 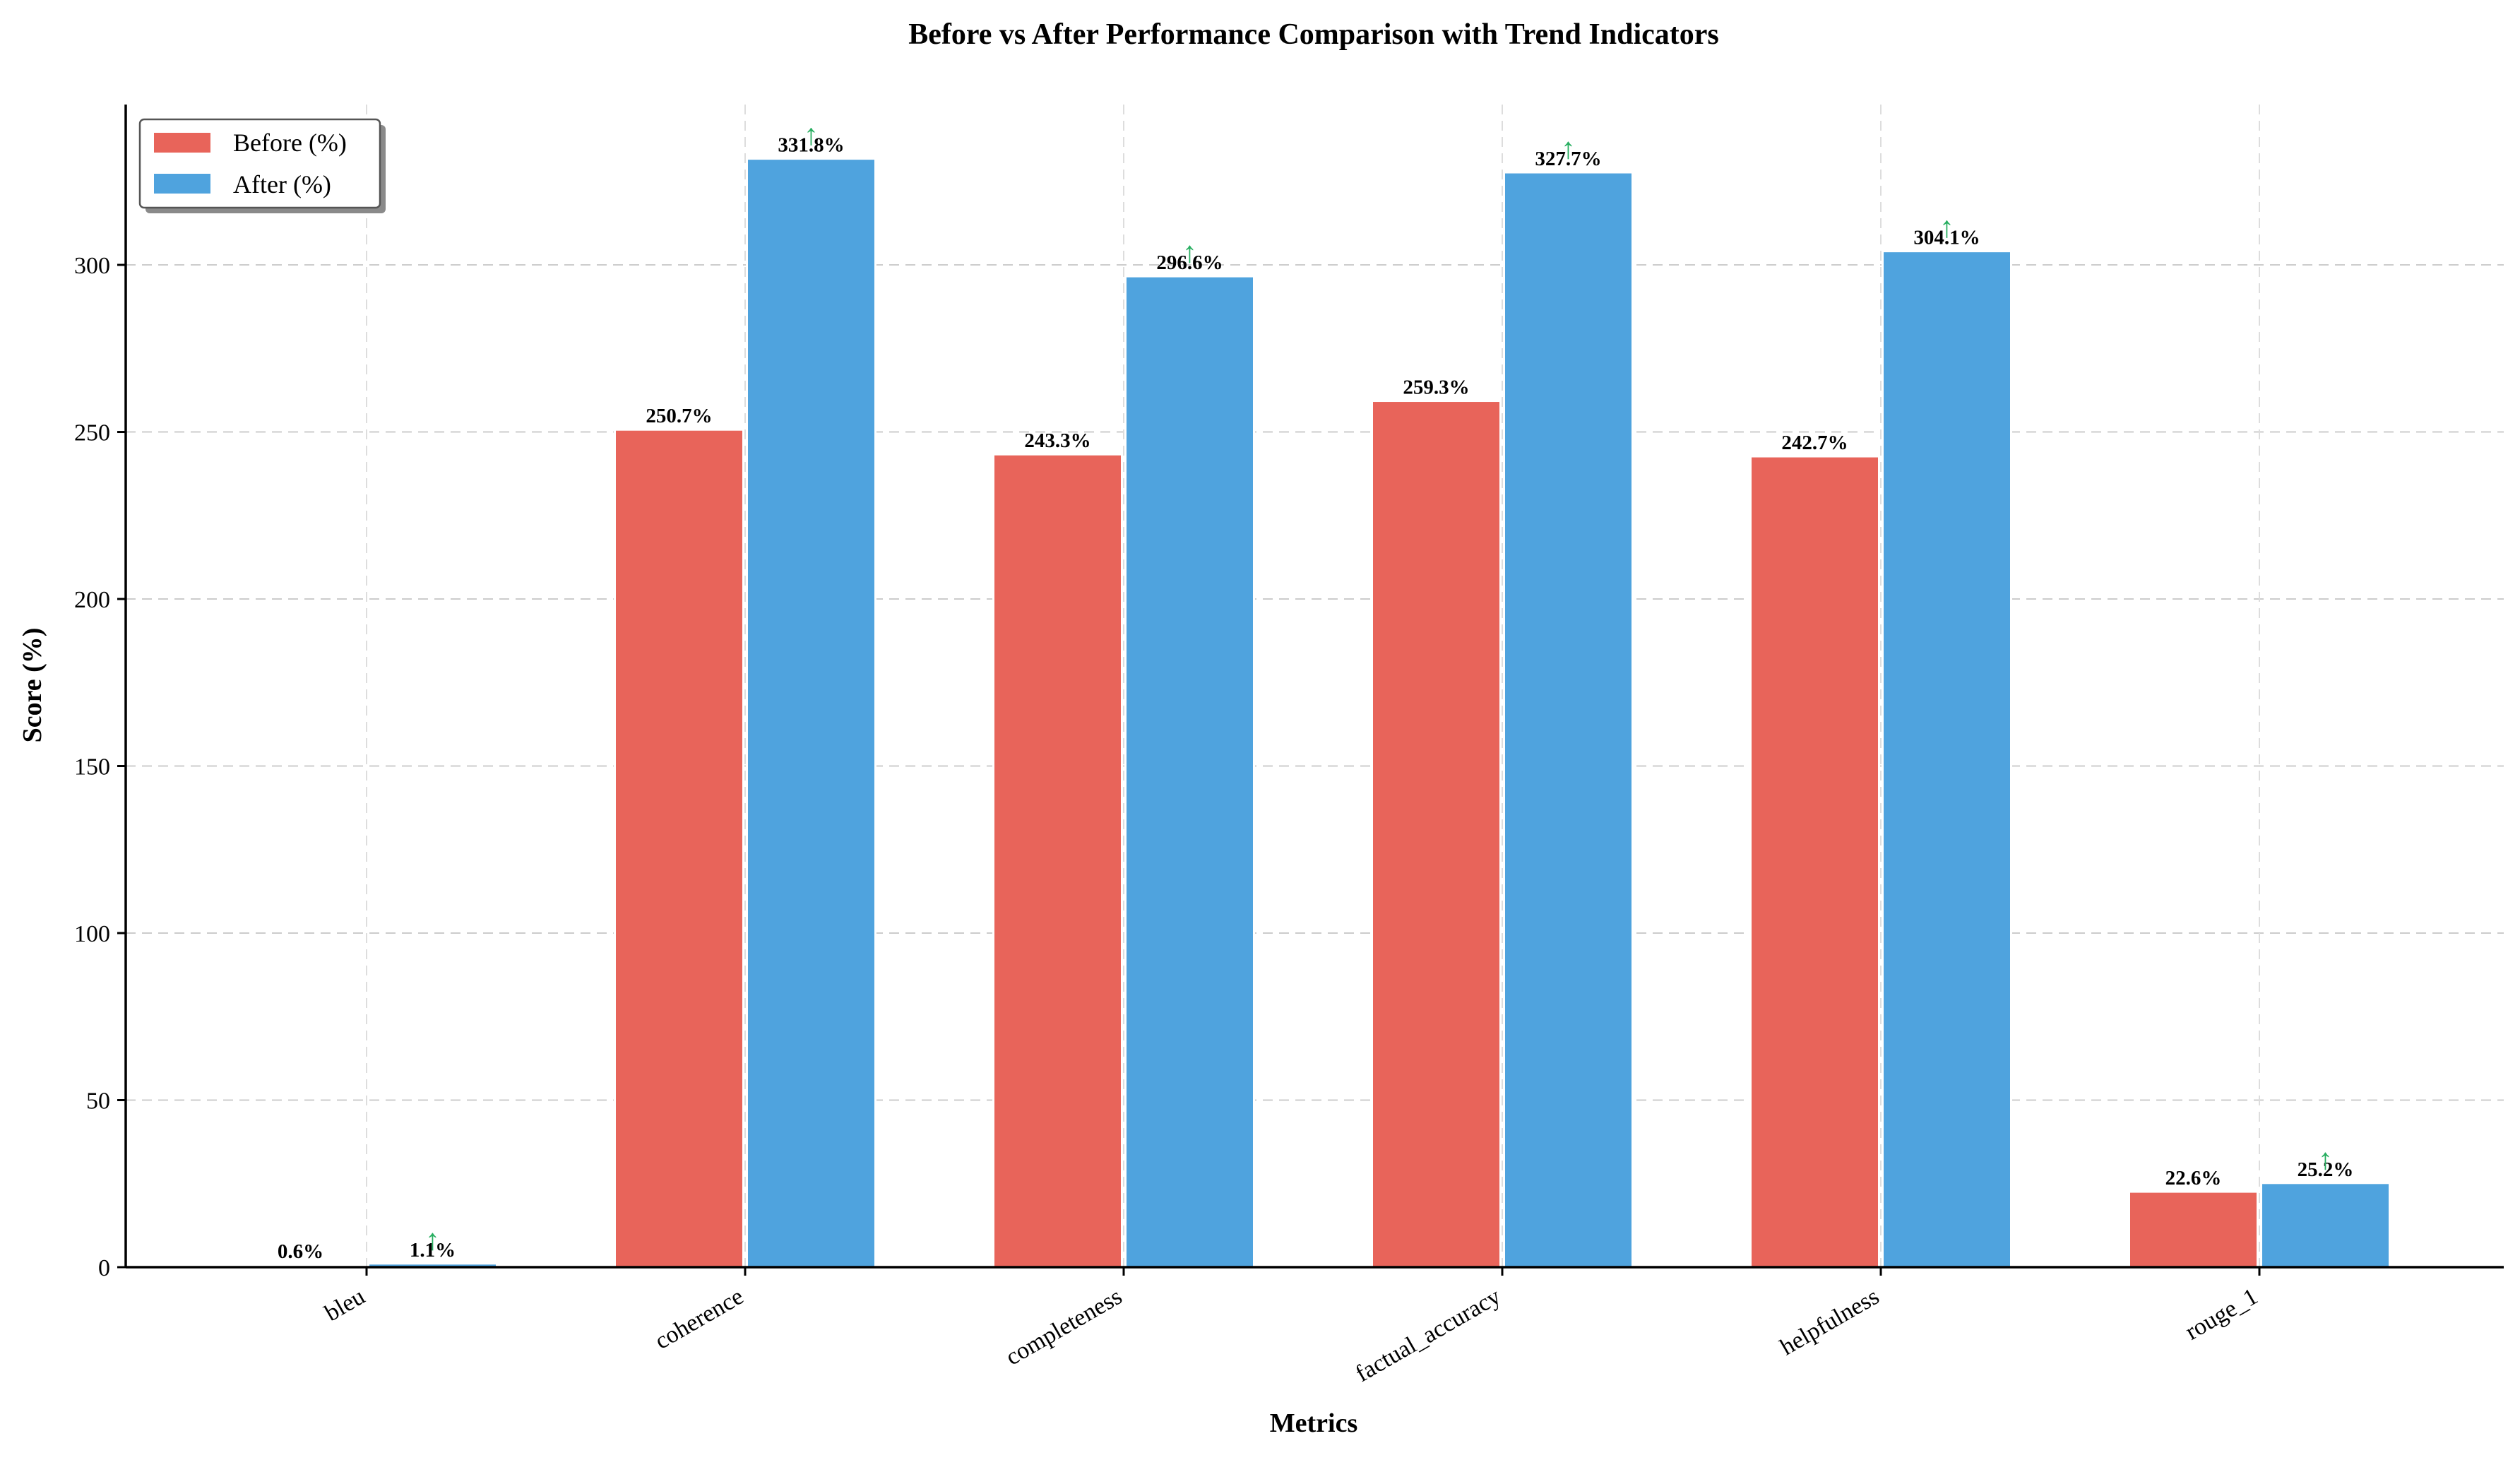 I want to click on data-label-after-rouge_1: 25.2%, so click(x=2326, y=1169).